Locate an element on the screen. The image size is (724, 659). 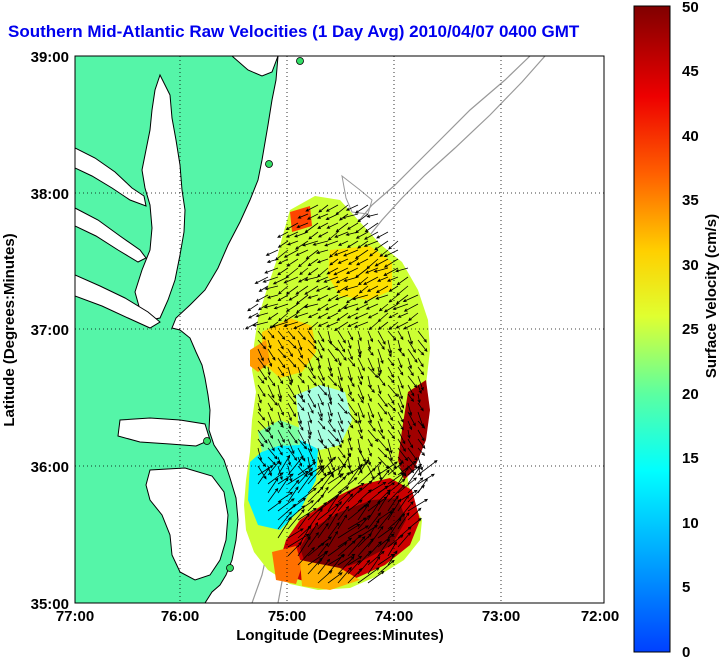
y-axis-label: Latitude (Degrees:Minutes) is located at coordinates (9, 329).